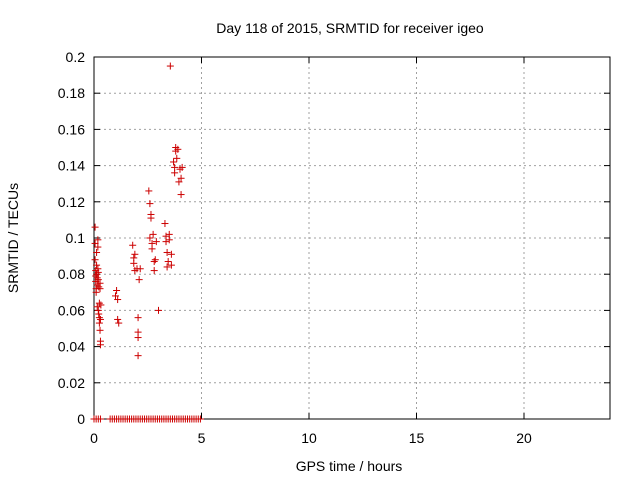  Describe the element at coordinates (76, 57) in the screenshot. I see `y-tick-label: 0.2` at that location.